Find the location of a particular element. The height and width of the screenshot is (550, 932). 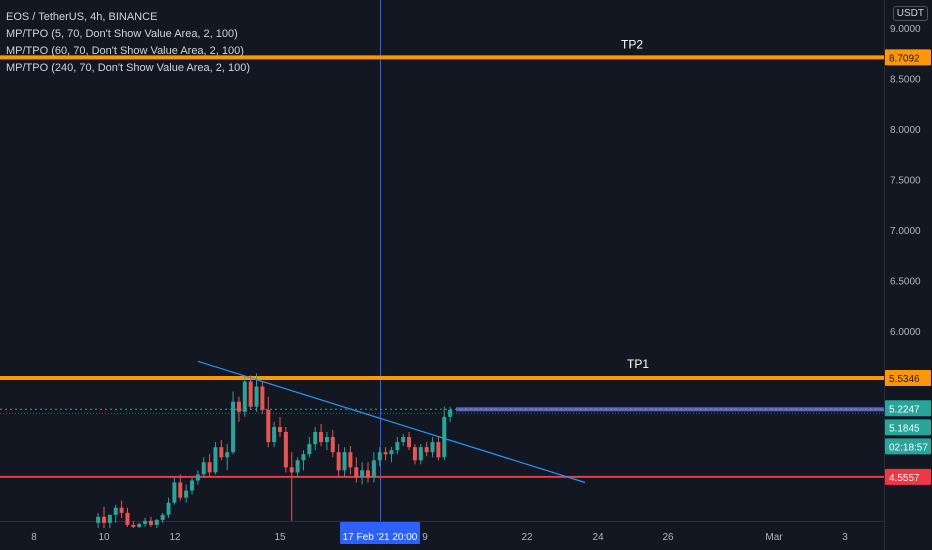

tp2-price-label: 8.7092 is located at coordinates (904, 58).